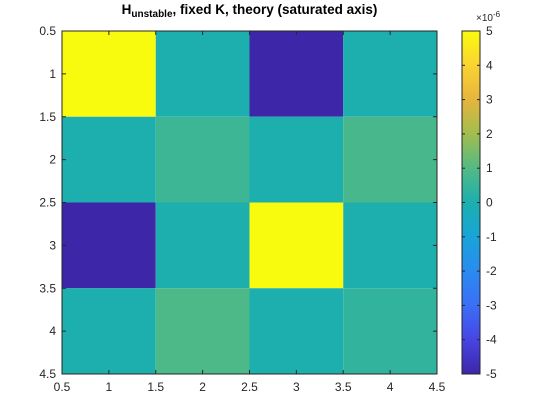 This screenshot has height=420, width=560. I want to click on colorbar-exponent: ×10⁻⁶, so click(488, 17).